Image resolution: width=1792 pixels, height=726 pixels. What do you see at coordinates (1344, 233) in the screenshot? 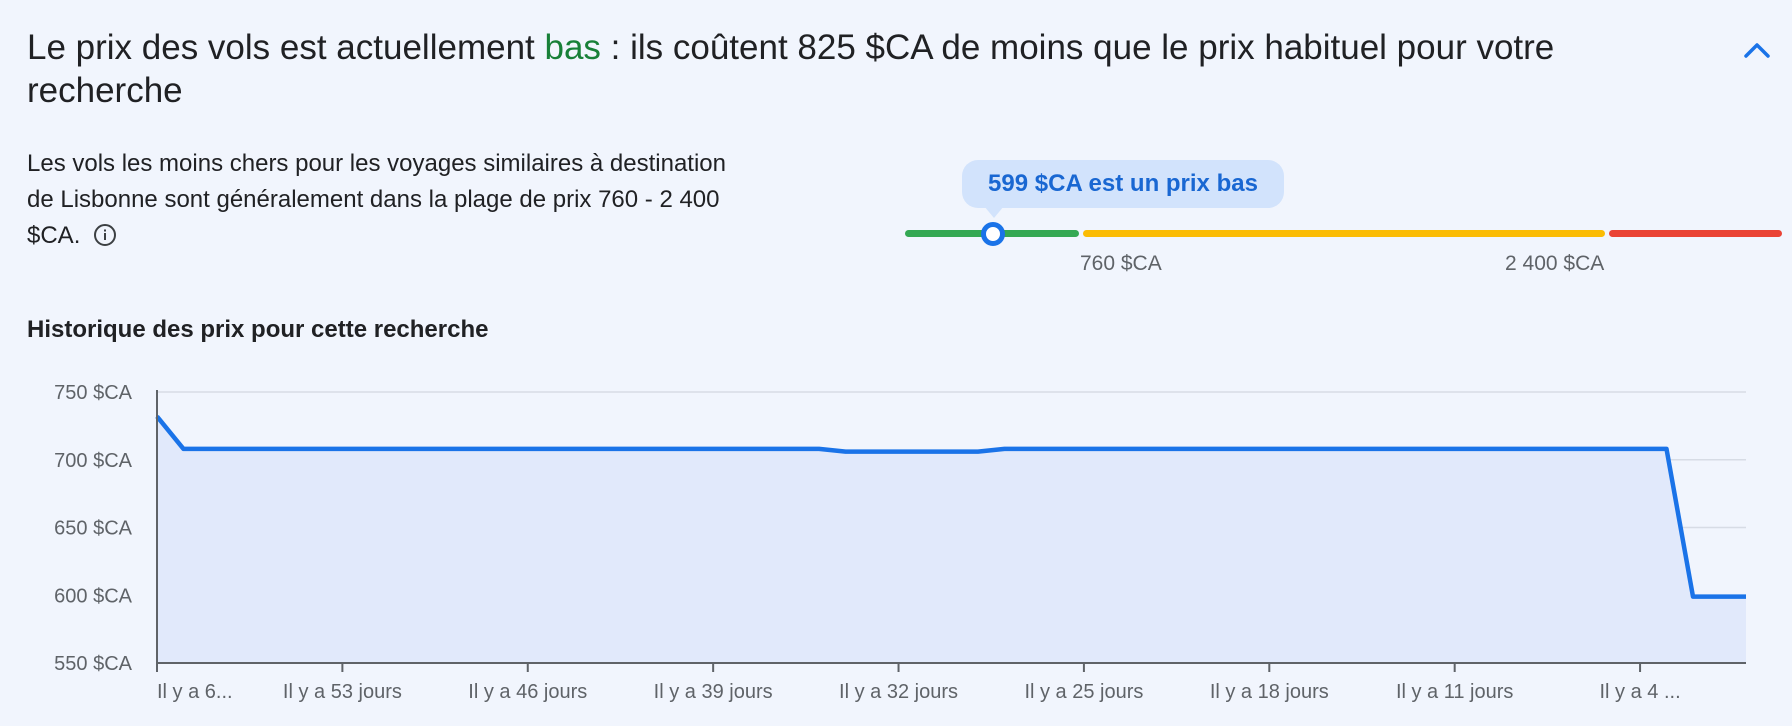
I see `typical-price-segment` at bounding box center [1344, 233].